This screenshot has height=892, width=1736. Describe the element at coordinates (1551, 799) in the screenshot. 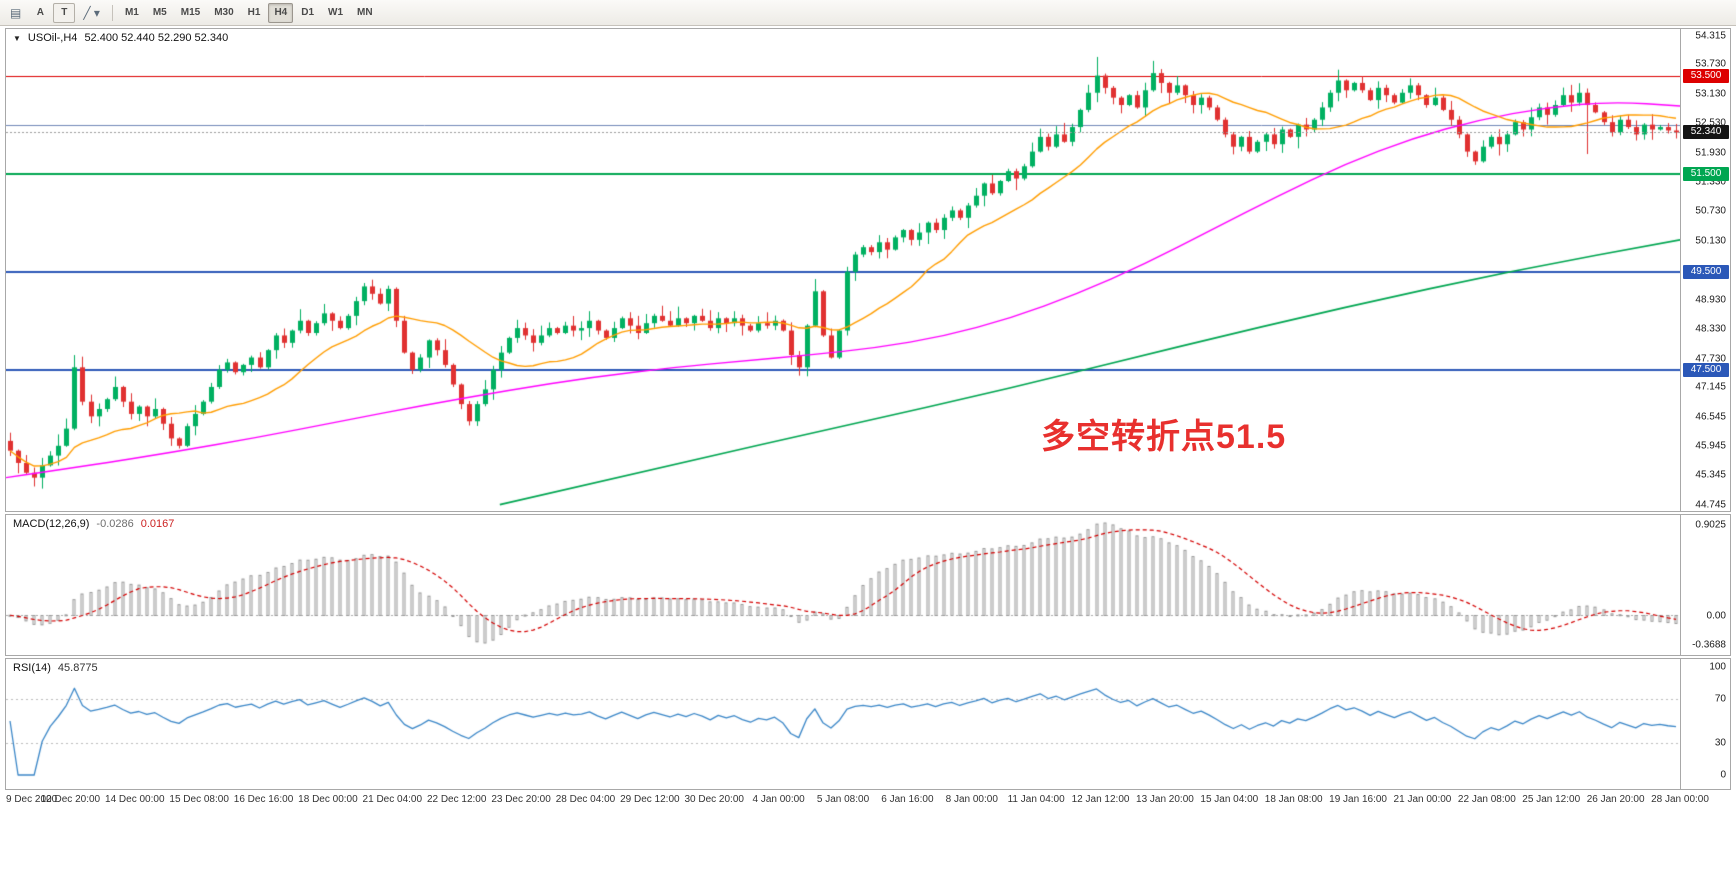

I see `time-label: 25 Jan 12:00` at that location.